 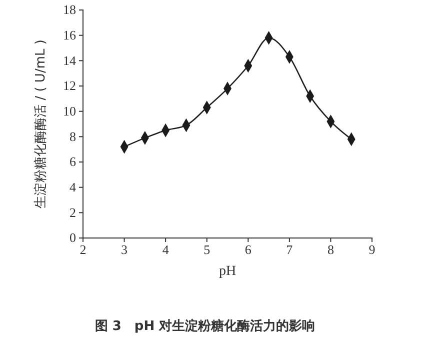 I want to click on x-tick-label: 6, so click(x=248, y=250).